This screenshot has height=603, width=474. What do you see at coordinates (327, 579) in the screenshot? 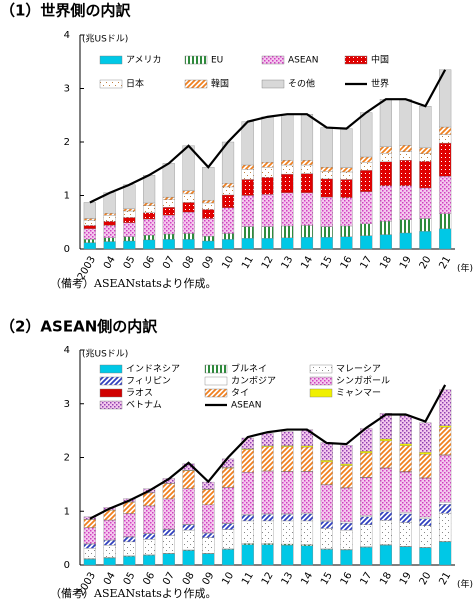
I see `x-tick-label: 15` at bounding box center [327, 579].